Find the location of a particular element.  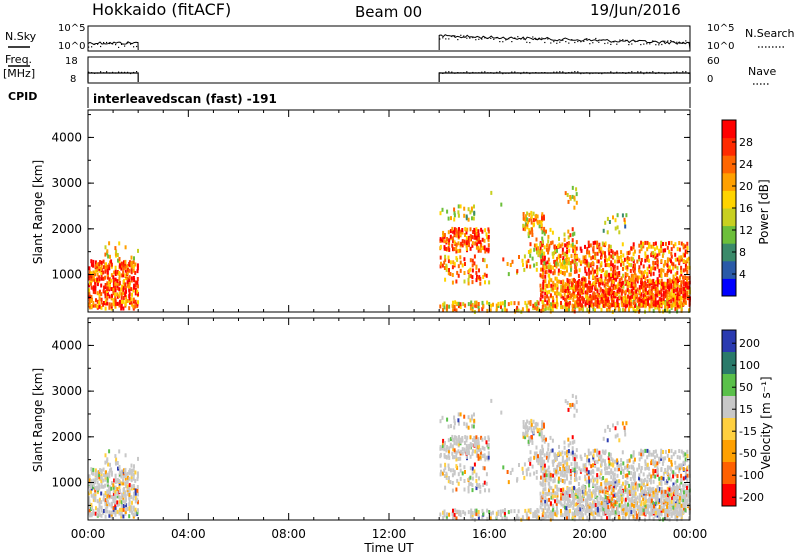

velocity-colorbar-tick-label: -15 is located at coordinates (748, 431).